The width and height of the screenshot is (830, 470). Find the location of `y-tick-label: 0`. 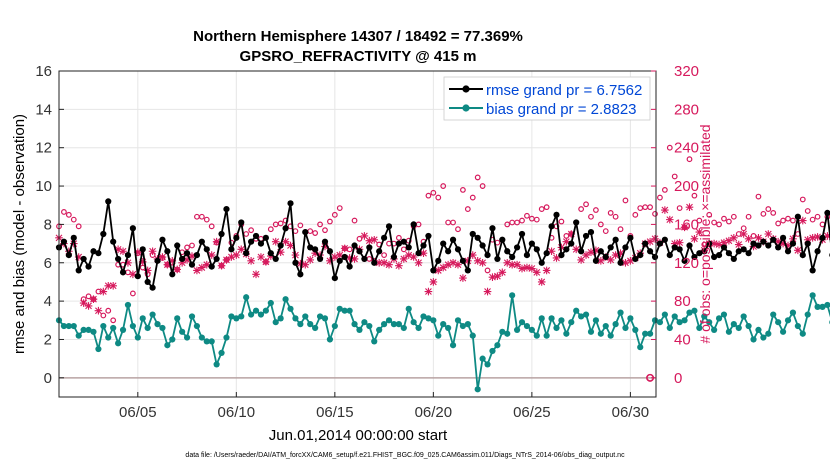

y-tick-label: 0 is located at coordinates (48, 378).